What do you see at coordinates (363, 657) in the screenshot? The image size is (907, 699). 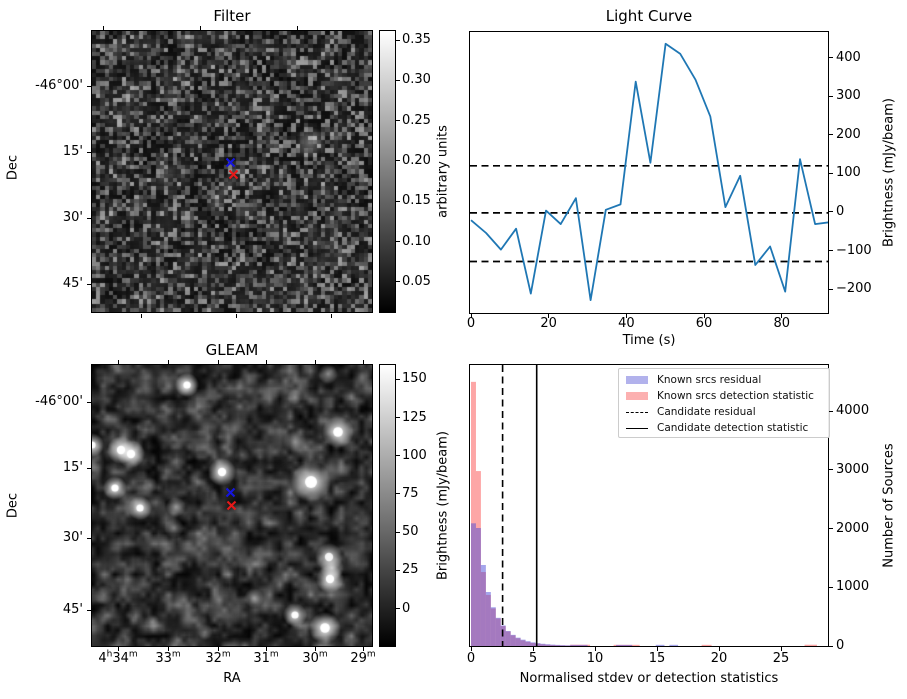 I see `tick-label: 29m` at bounding box center [363, 657].